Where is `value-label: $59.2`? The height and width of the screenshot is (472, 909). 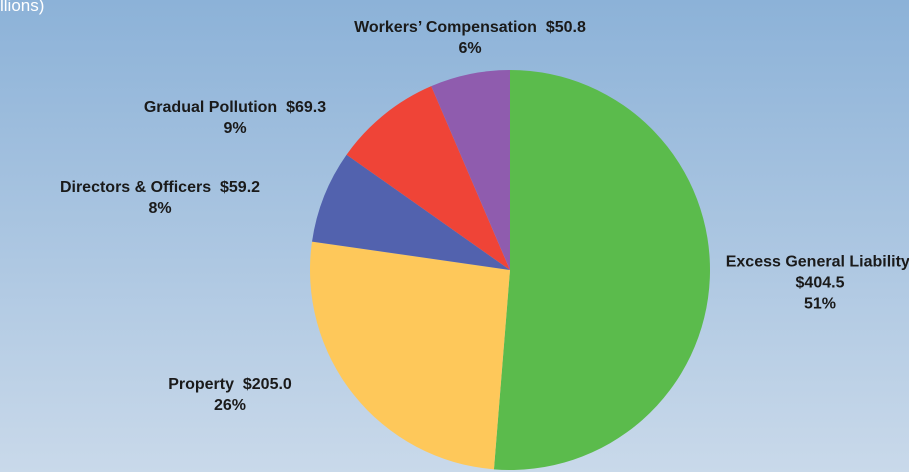 value-label: $59.2 is located at coordinates (240, 187).